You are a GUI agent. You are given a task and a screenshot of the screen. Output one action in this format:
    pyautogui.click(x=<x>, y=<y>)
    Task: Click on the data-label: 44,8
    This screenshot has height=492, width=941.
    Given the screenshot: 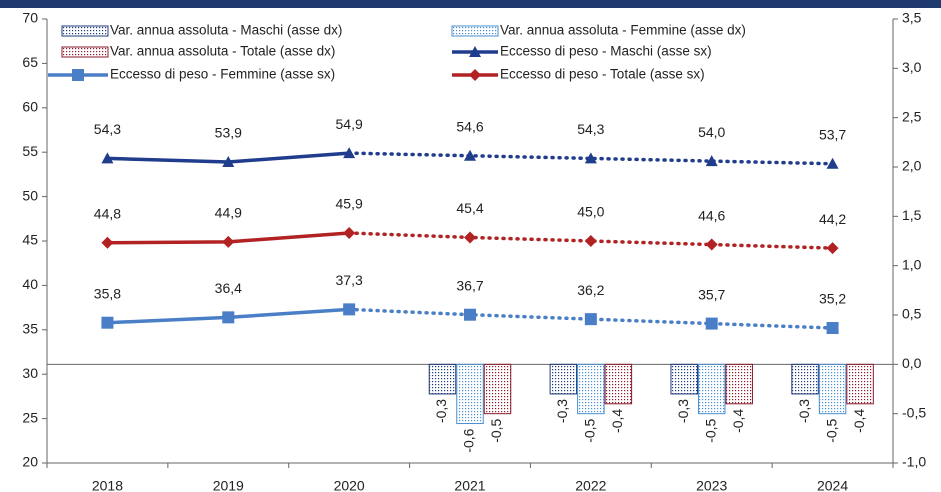 What is the action you would take?
    pyautogui.click(x=107, y=213)
    